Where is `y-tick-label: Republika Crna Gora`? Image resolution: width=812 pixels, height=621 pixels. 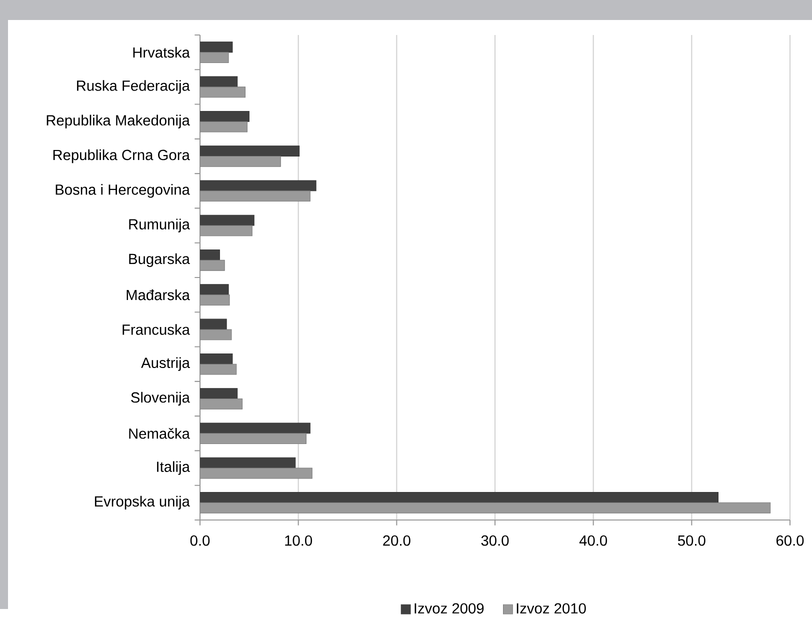 y-tick-label: Republika Crna Gora is located at coordinates (121, 157).